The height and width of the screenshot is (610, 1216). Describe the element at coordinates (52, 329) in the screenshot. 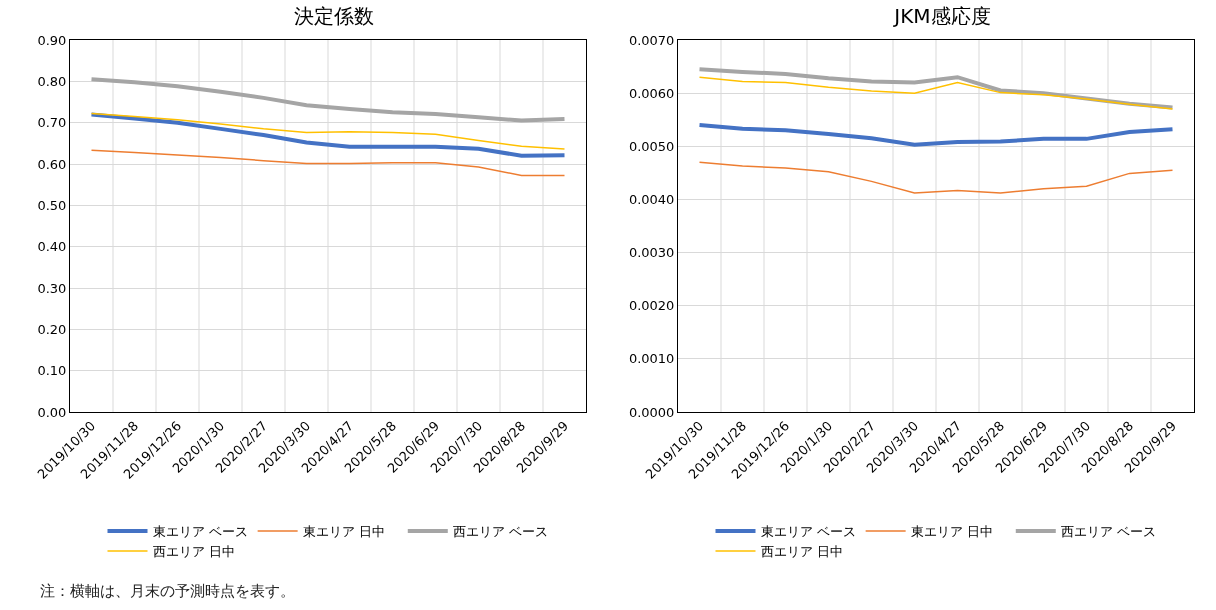

I see `y-tick-label: 0.20` at that location.